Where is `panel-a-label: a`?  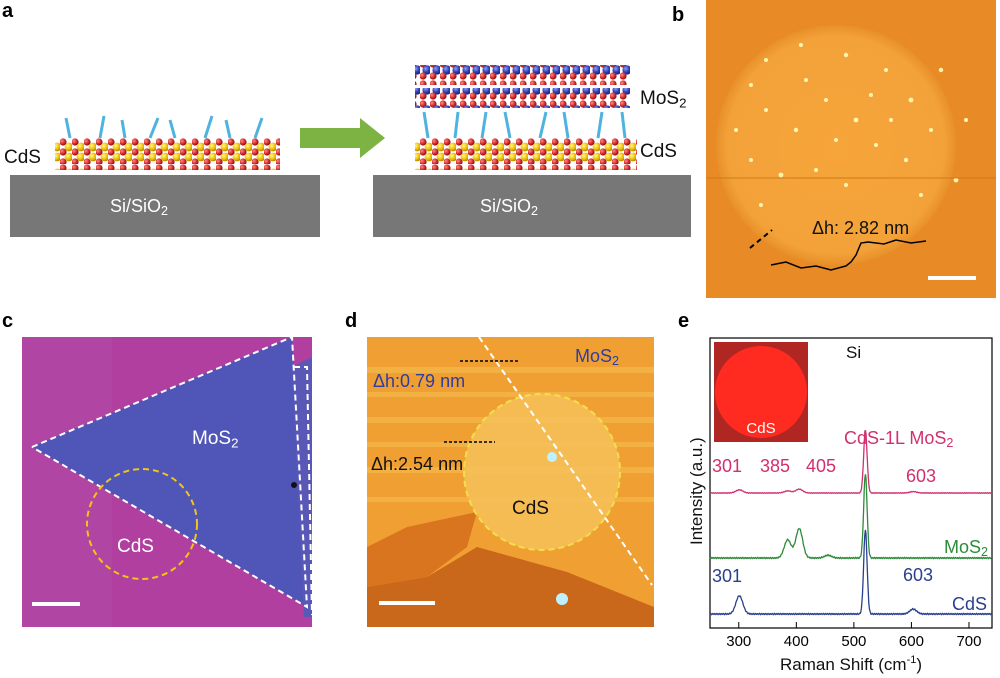
panel-a-label: a is located at coordinates (8, 11).